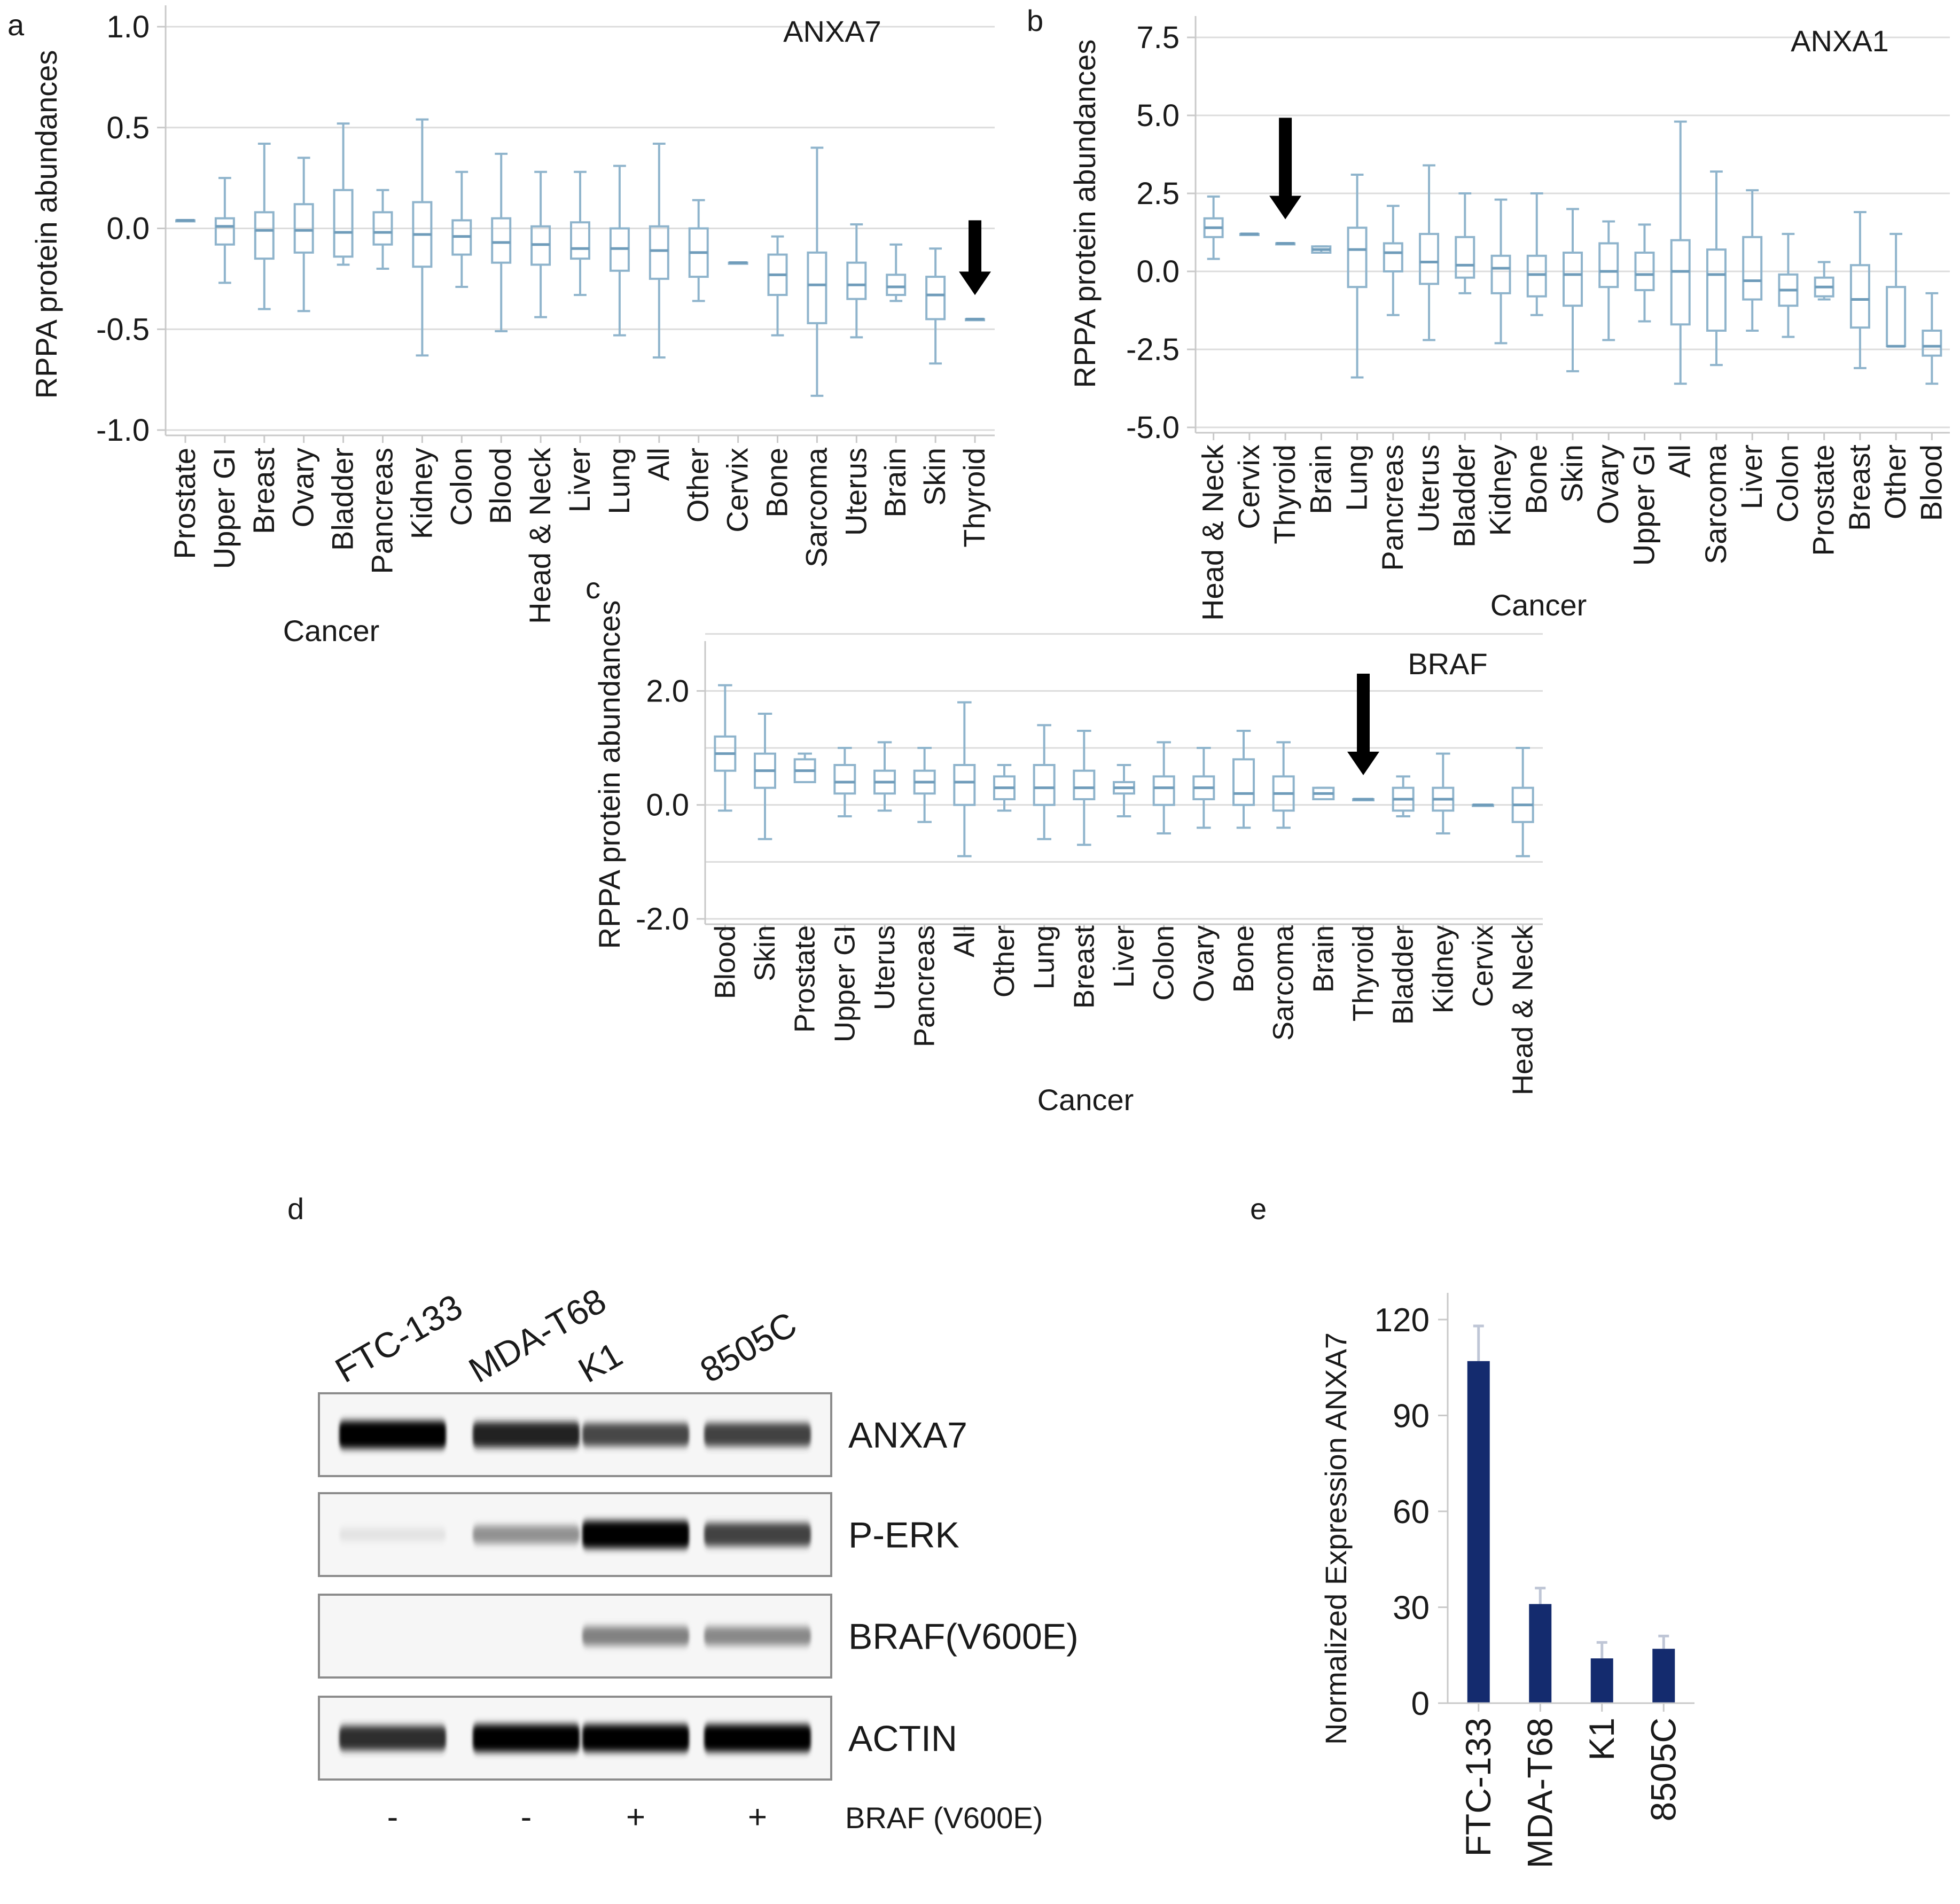 The height and width of the screenshot is (1904, 1960). I want to click on x-tick-label-a-breast: Breast, so click(263, 491).